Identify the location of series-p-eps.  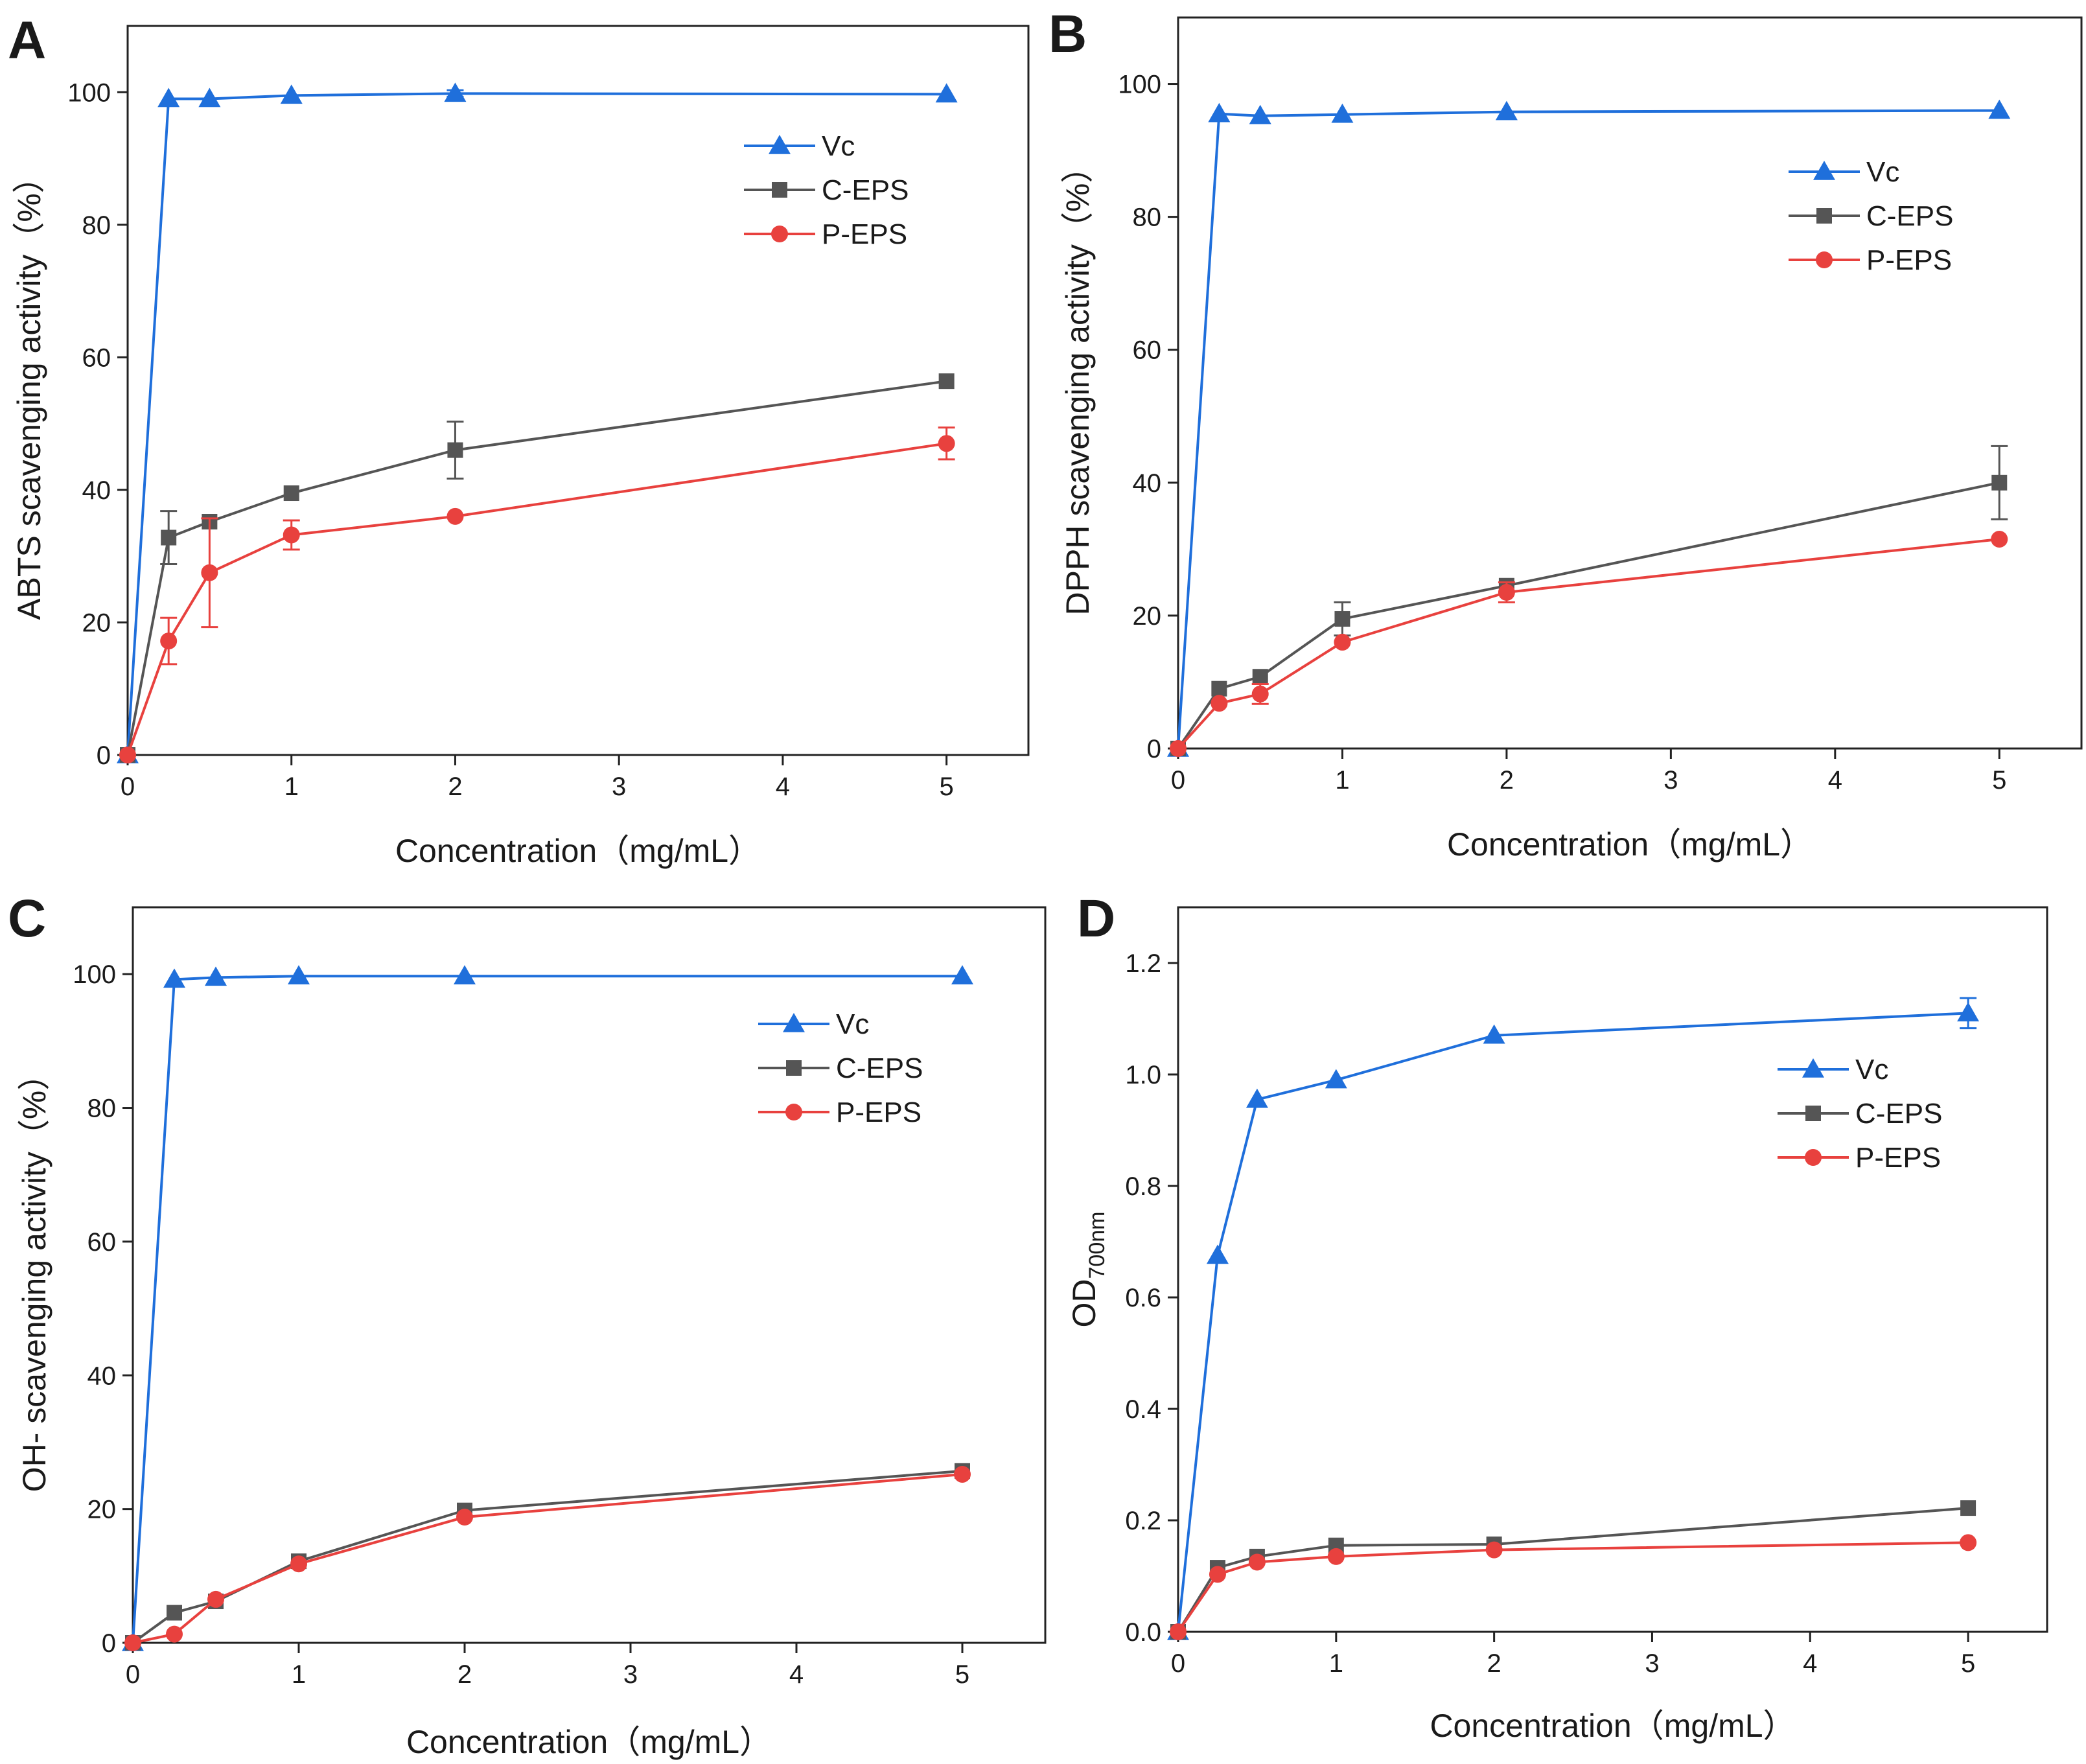
(537, 594).